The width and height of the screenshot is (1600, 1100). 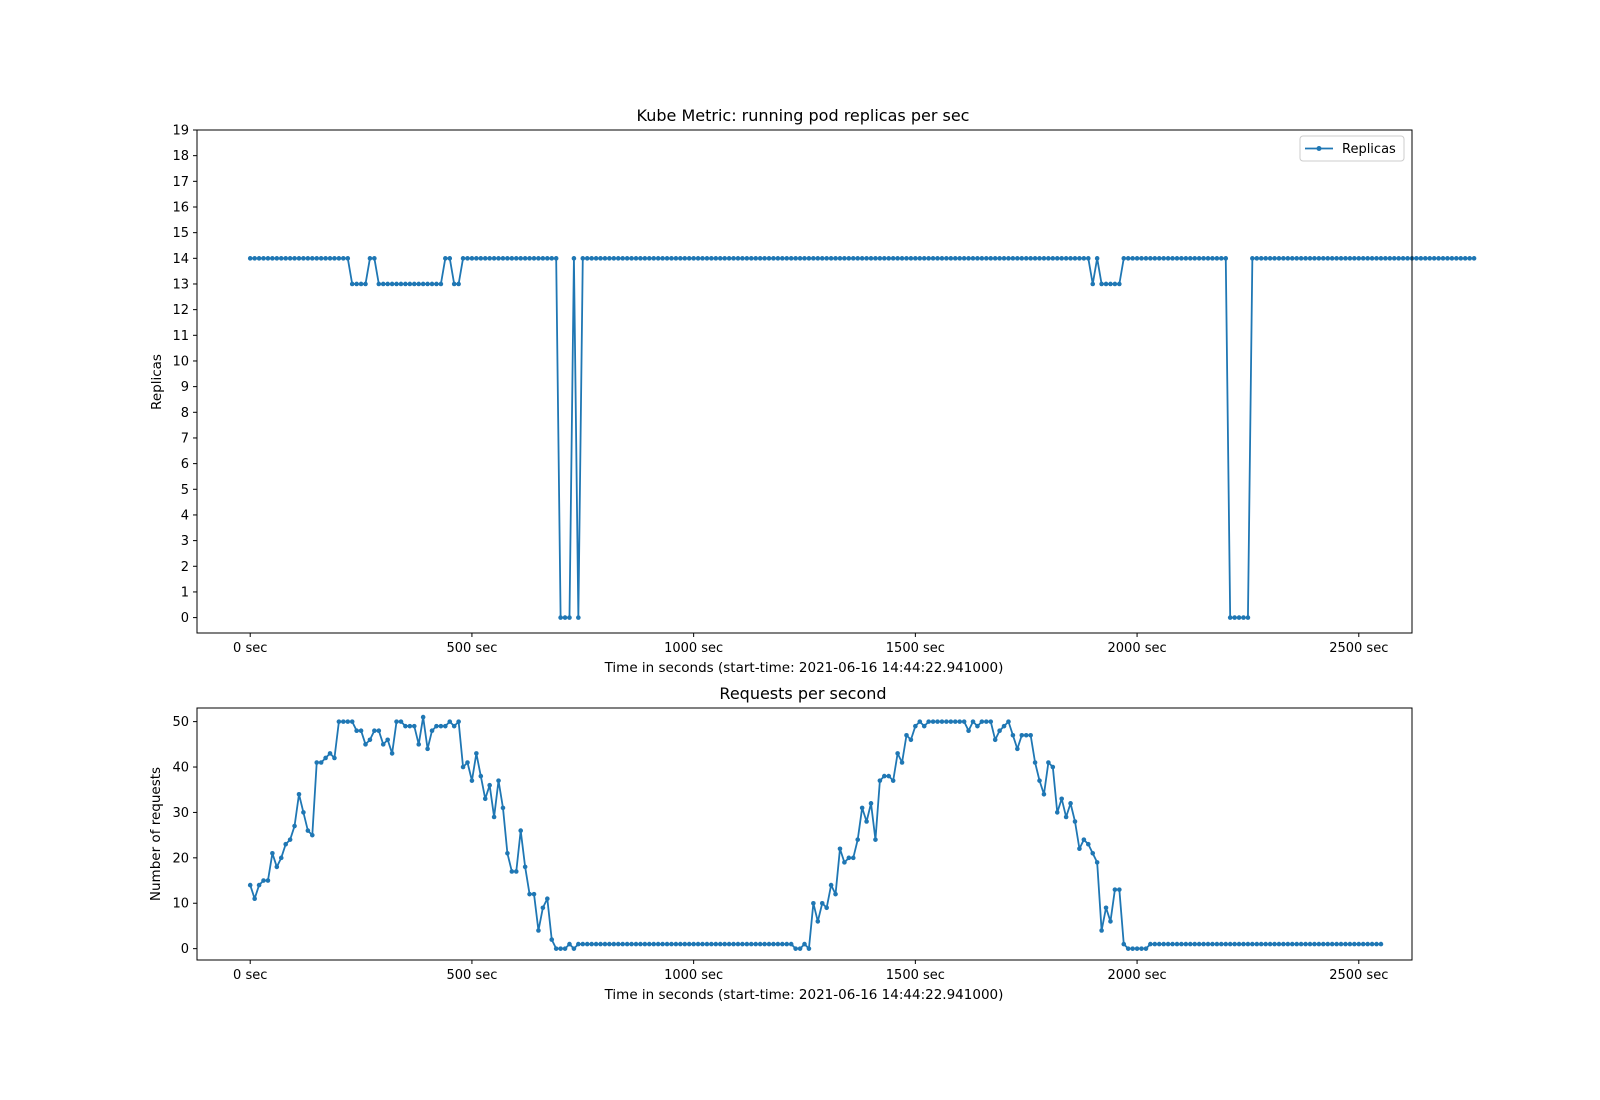 What do you see at coordinates (185, 413) in the screenshot?
I see `replicas-y-tick-label: 8` at bounding box center [185, 413].